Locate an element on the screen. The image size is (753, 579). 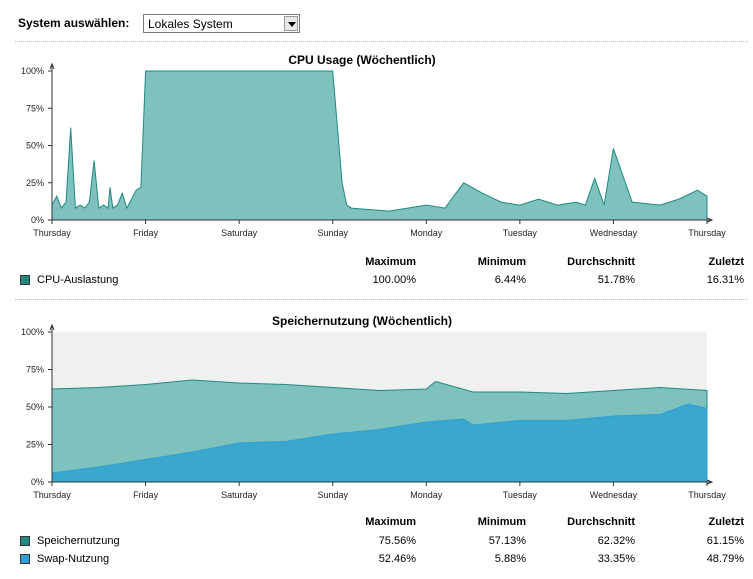
stat-value: 16.31% is located at coordinates (725, 280).